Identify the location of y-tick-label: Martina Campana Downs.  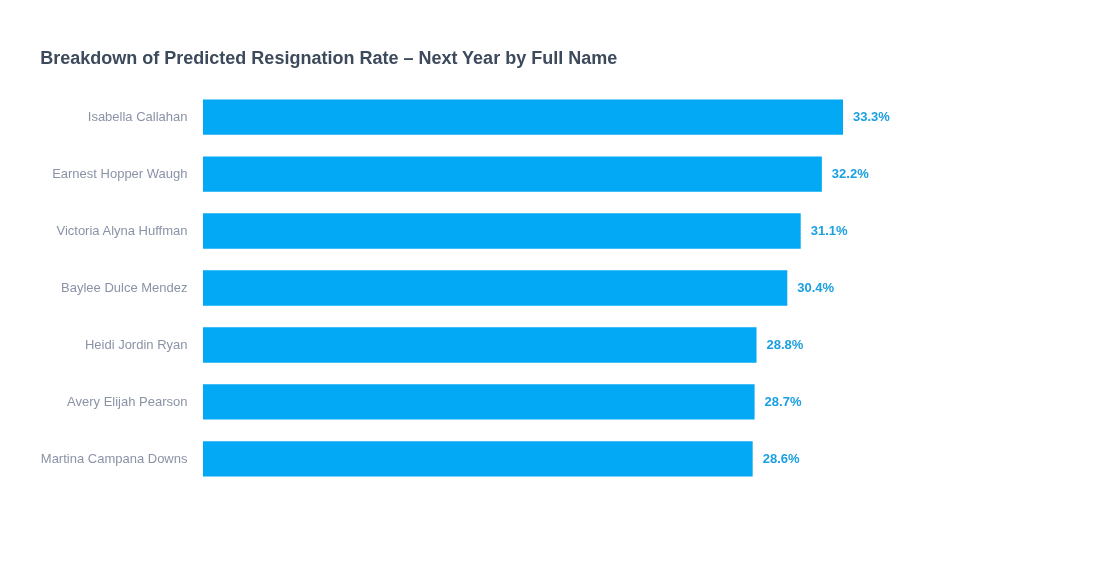
(114, 458).